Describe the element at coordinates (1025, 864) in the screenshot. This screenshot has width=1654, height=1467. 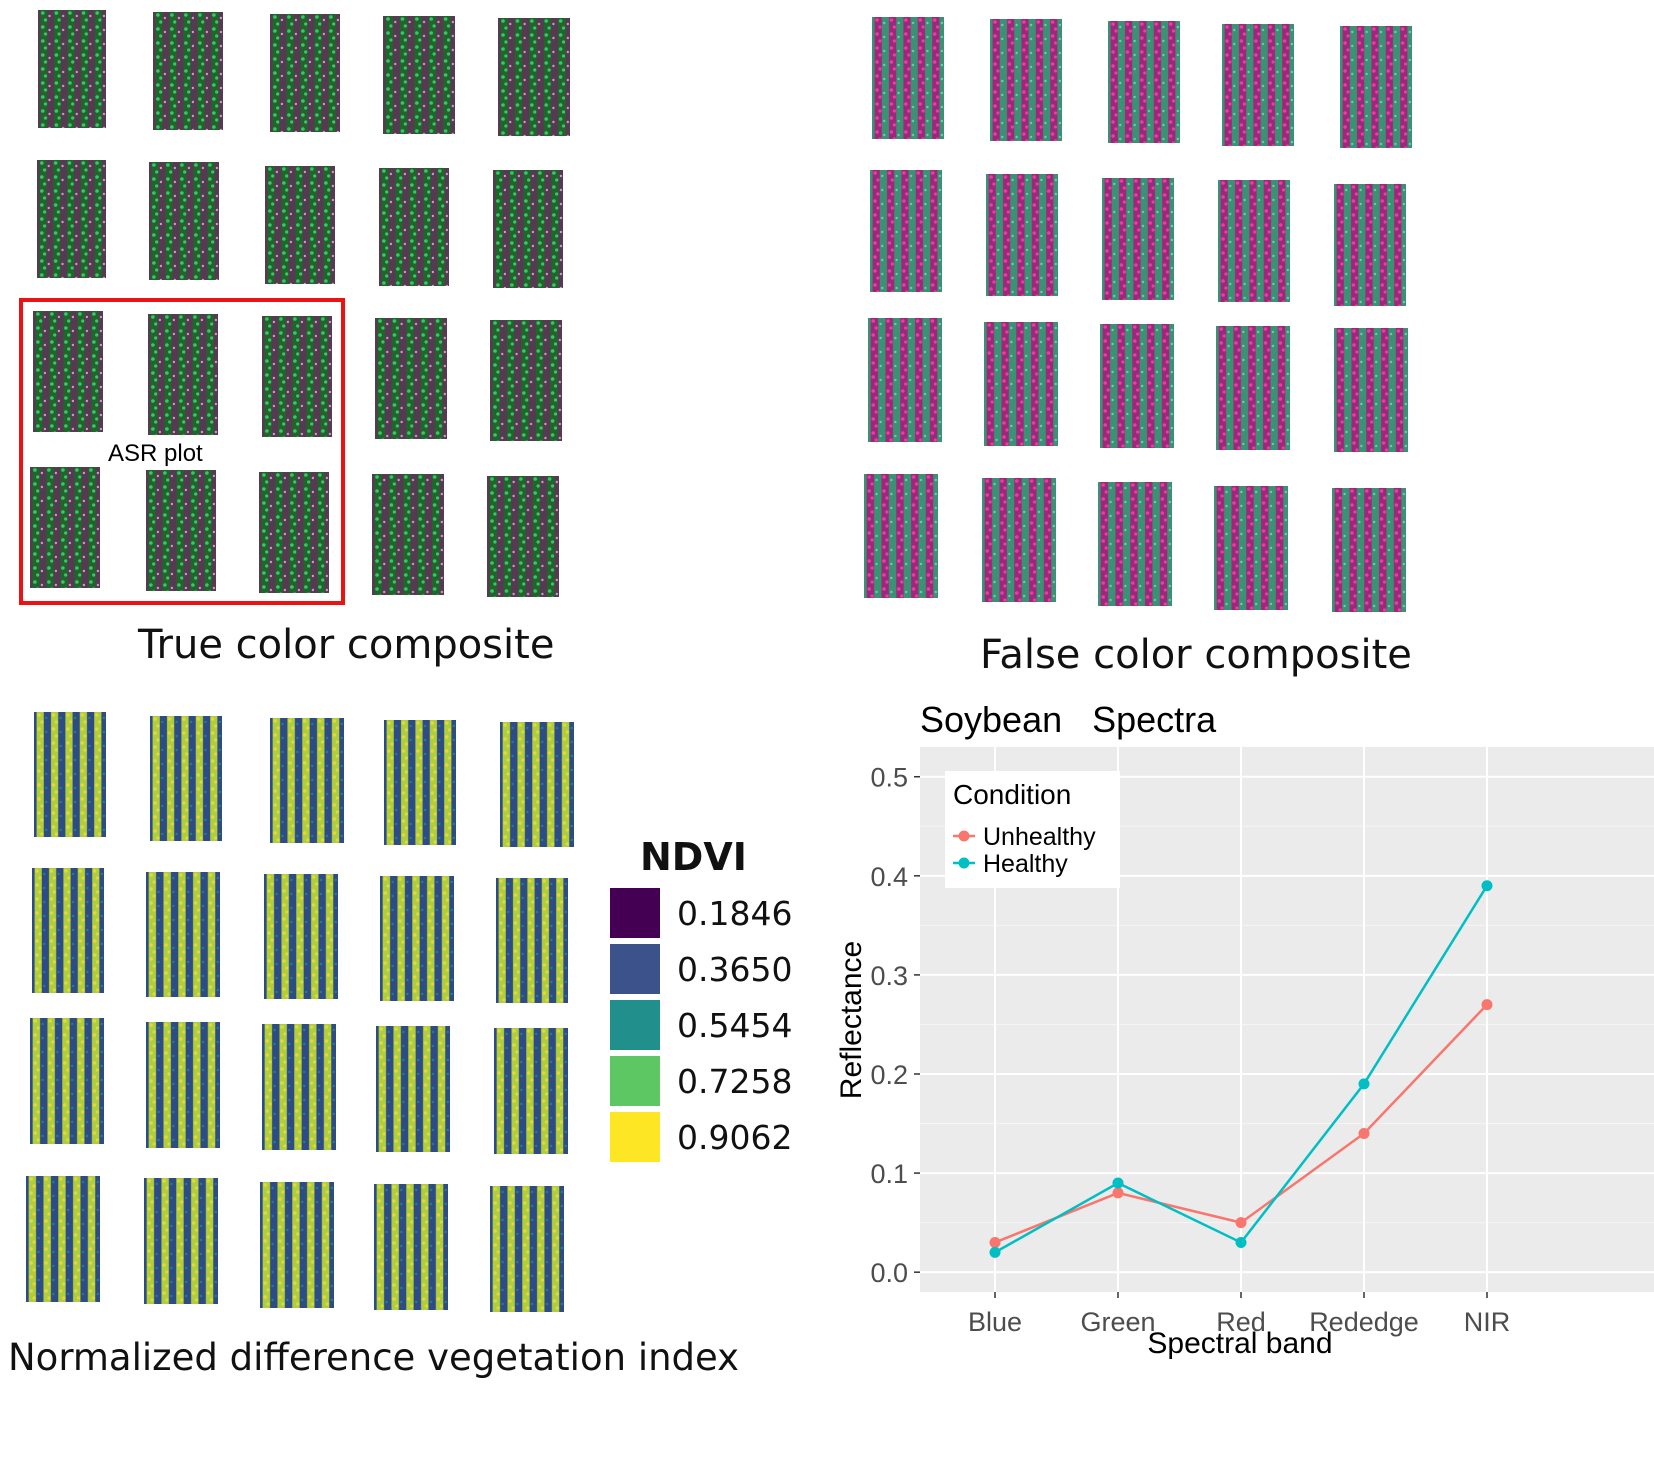
I see `legend-label: Healthy` at that location.